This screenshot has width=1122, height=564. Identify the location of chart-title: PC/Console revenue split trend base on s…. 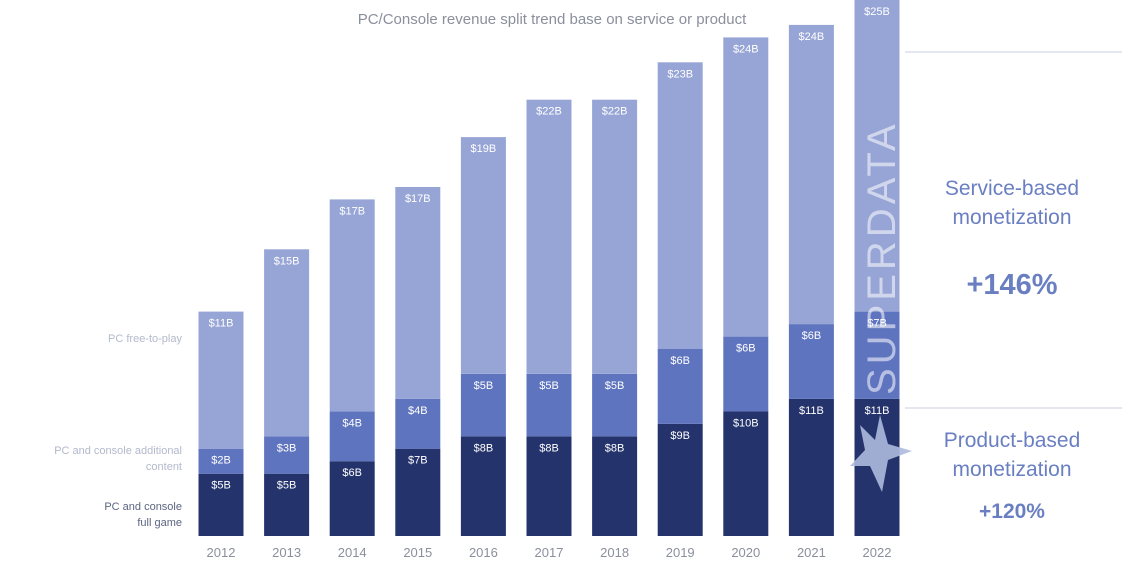
(552, 19).